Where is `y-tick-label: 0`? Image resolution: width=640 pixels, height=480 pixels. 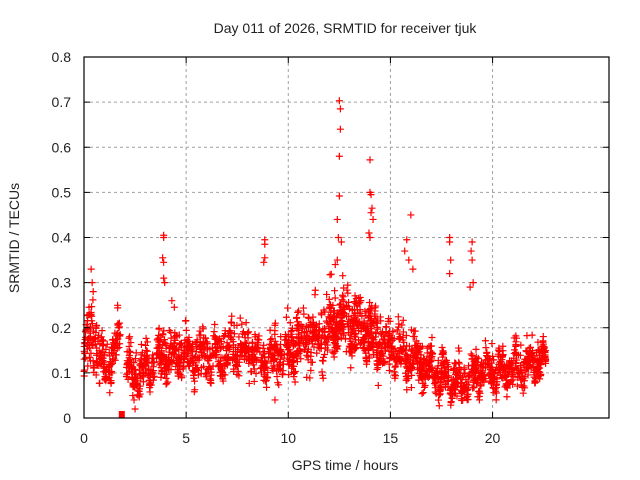
y-tick-label: 0 is located at coordinates (67, 418).